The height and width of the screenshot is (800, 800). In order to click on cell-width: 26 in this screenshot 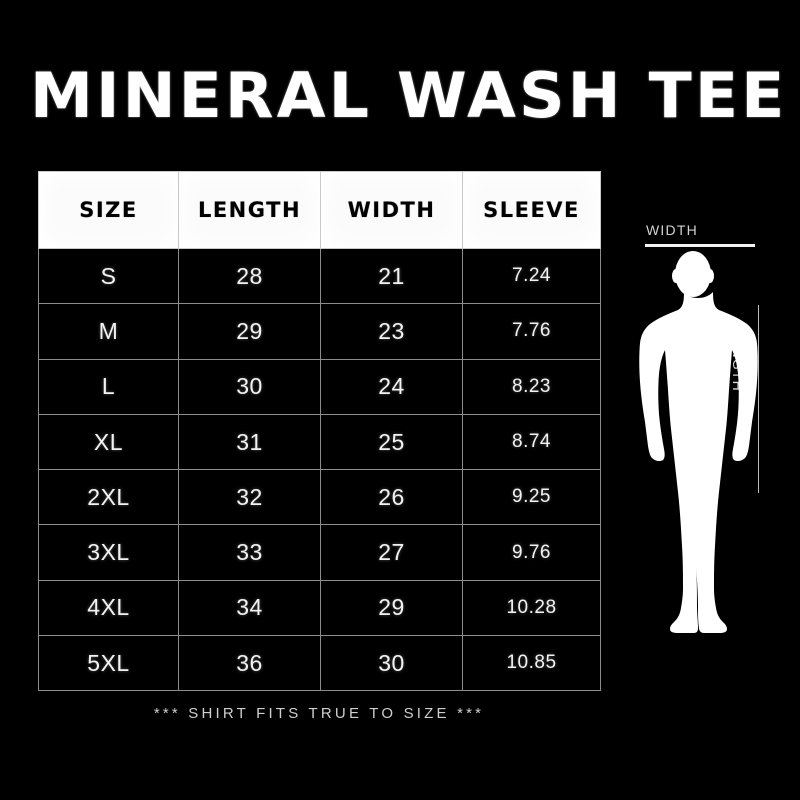, I will do `click(391, 497)`.